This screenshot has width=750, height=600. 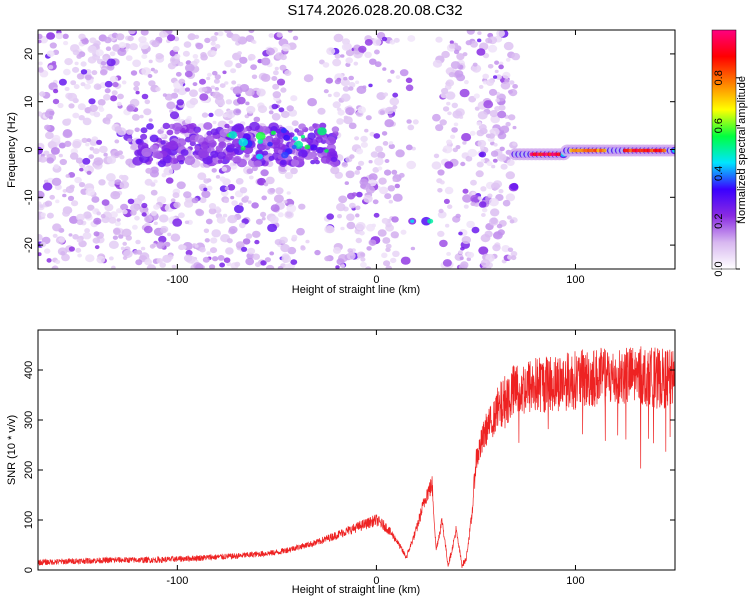 What do you see at coordinates (719, 173) in the screenshot?
I see `colorbar-tick-label: 0.4` at bounding box center [719, 173].